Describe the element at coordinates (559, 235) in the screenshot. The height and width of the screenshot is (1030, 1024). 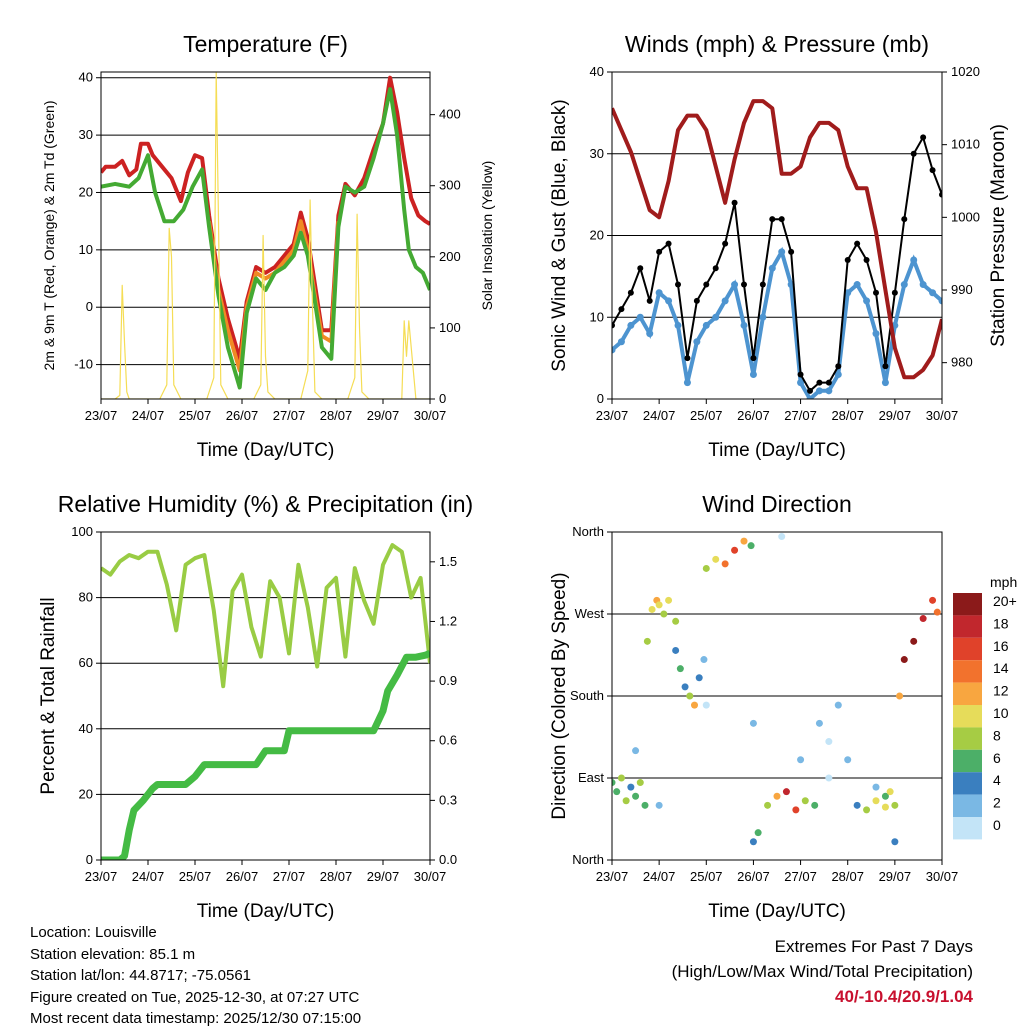
I see `y-axis-label: Sonic Wind & Gust (Blue, Black)` at that location.